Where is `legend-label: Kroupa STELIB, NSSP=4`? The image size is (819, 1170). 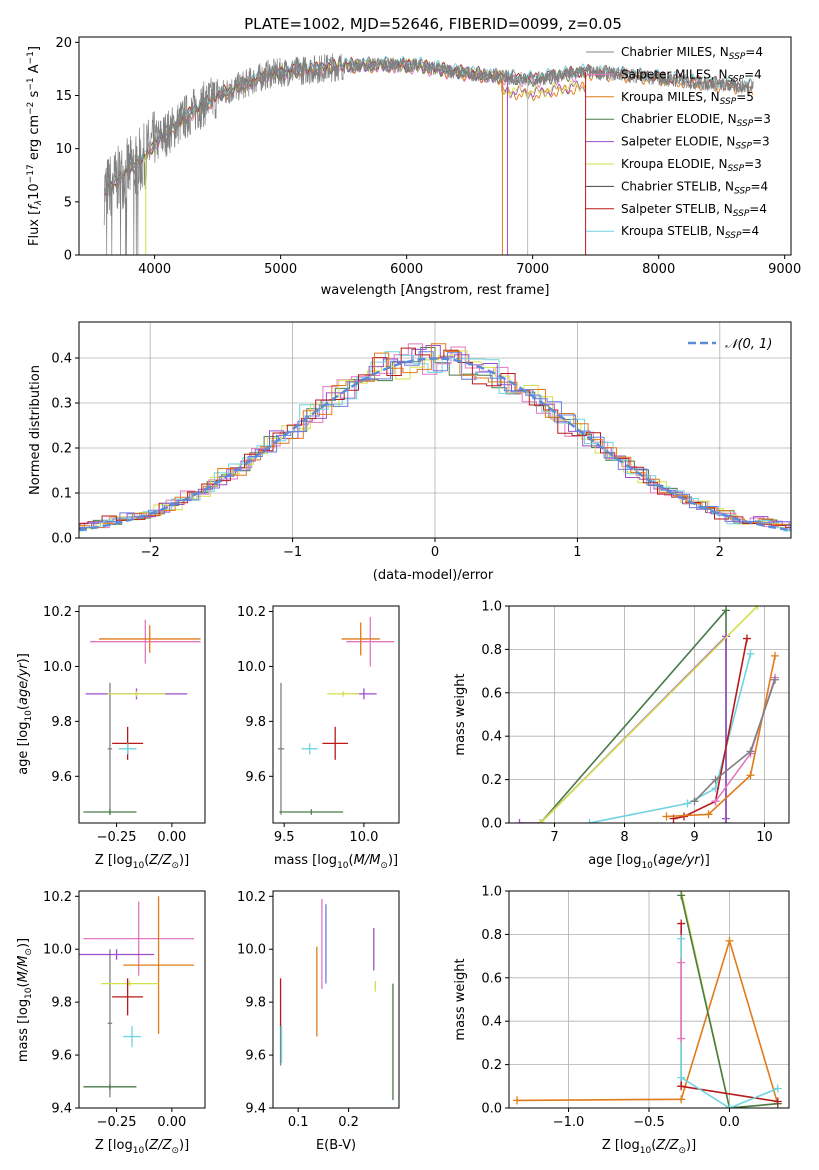
legend-label: Kroupa STELIB, NSSP=4 is located at coordinates (690, 232).